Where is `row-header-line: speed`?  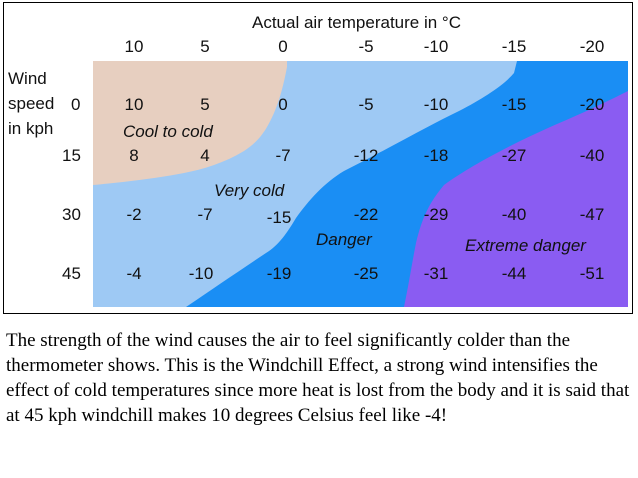
row-header-line: speed is located at coordinates (31, 103).